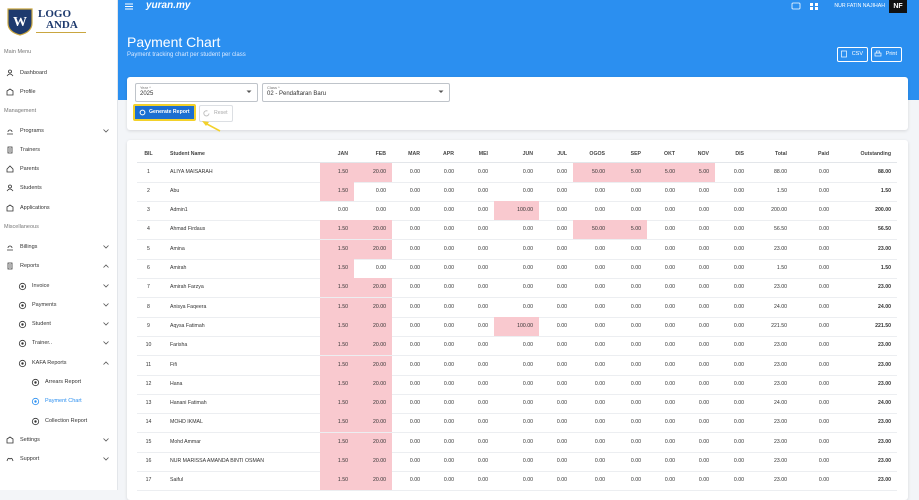 The image size is (919, 500). I want to click on table-cell: 5.00, so click(635, 229).